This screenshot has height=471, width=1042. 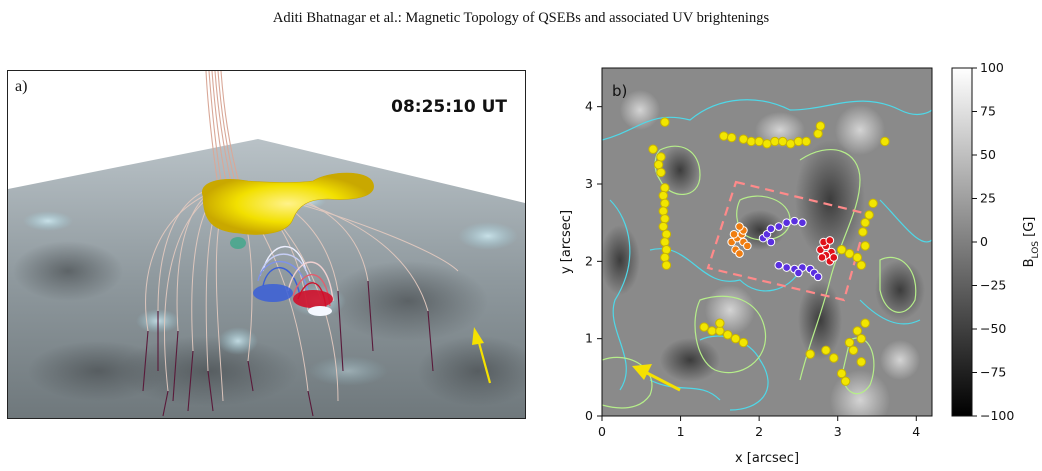 What do you see at coordinates (21, 86) in the screenshot?
I see `panel-a-label: a)` at bounding box center [21, 86].